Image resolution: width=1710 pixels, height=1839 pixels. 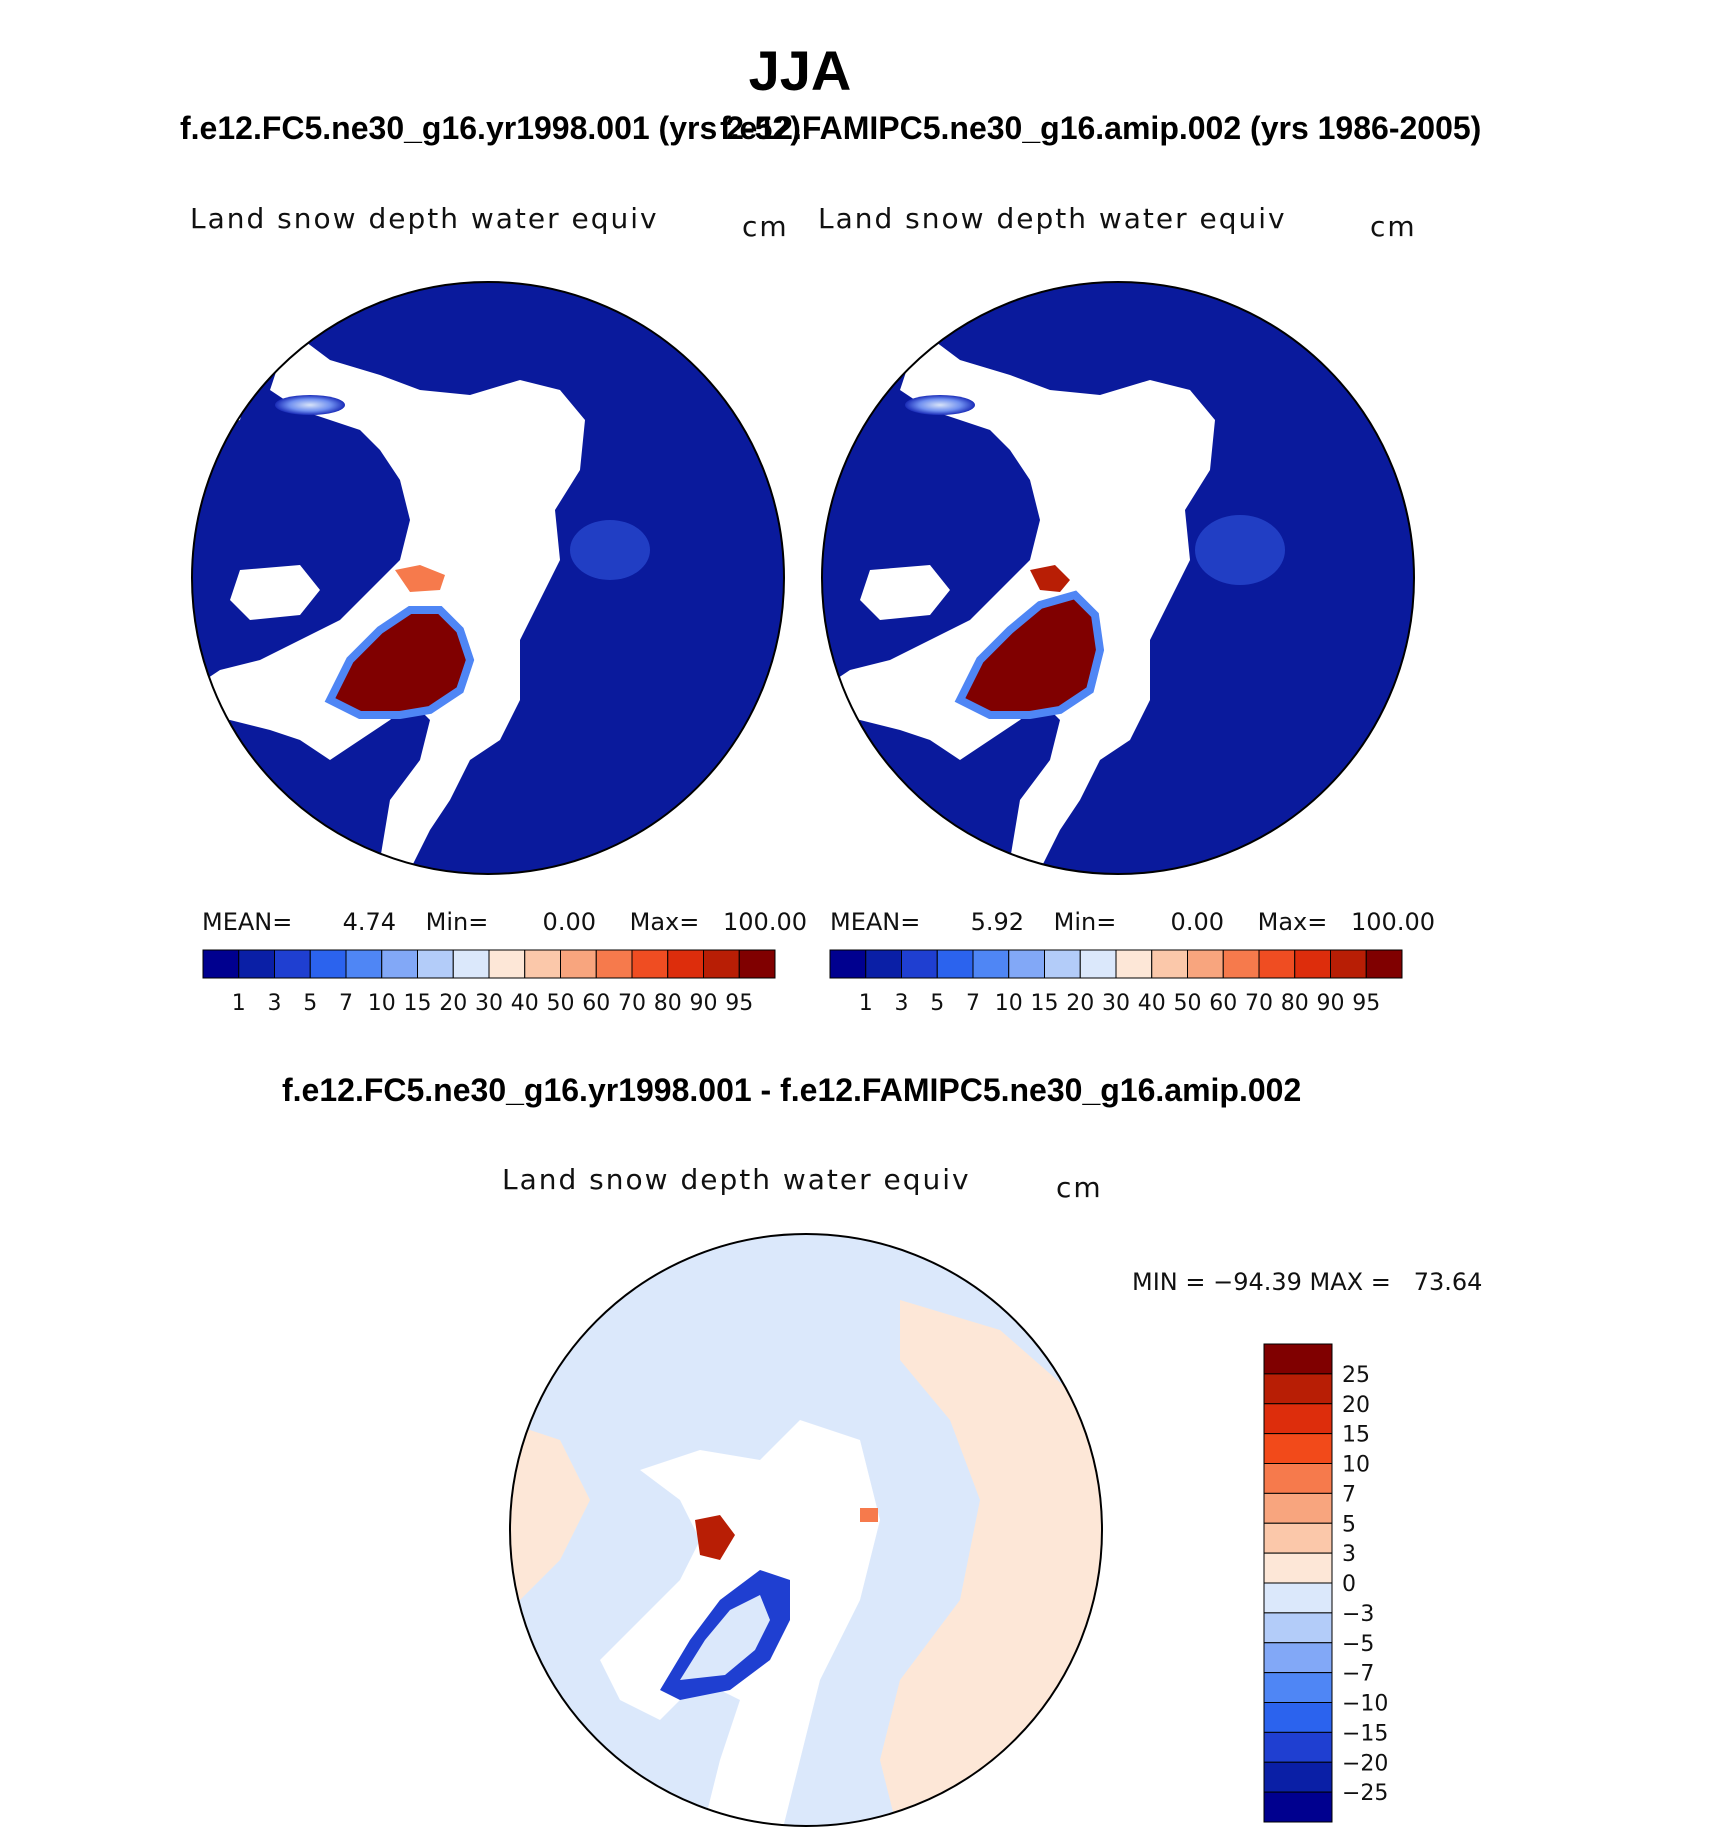 I want to click on diff-colorbar-tick-label: 15, so click(x=1356, y=1435).